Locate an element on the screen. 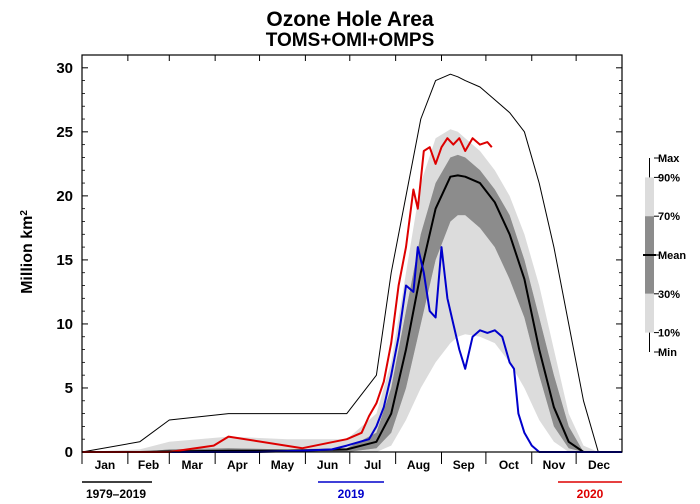  y-tick-label: 10 is located at coordinates (64, 324).